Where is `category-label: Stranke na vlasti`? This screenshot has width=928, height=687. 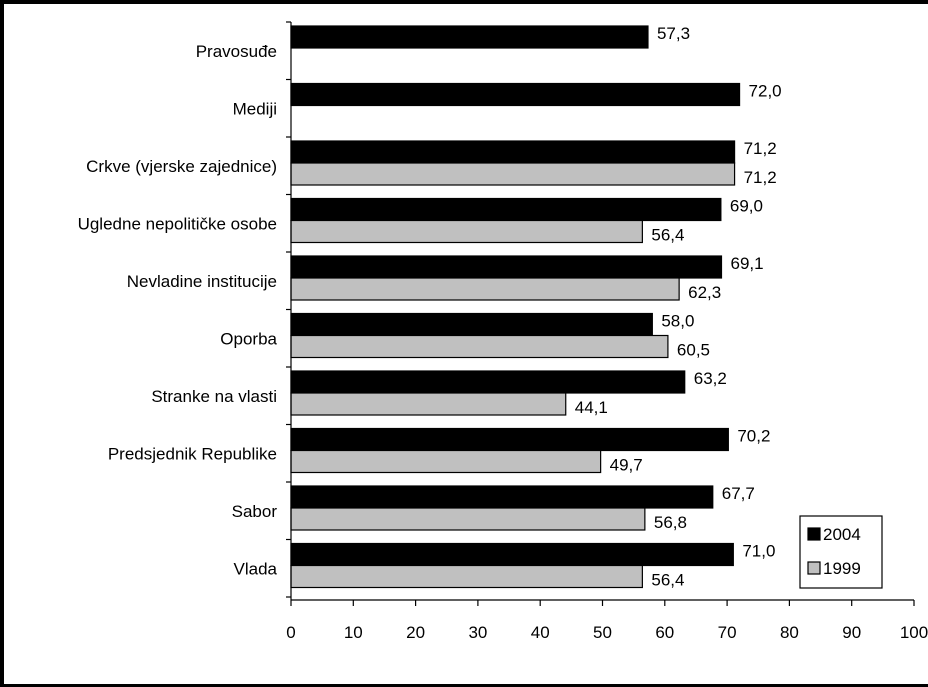
category-label: Stranke na vlasti is located at coordinates (214, 396).